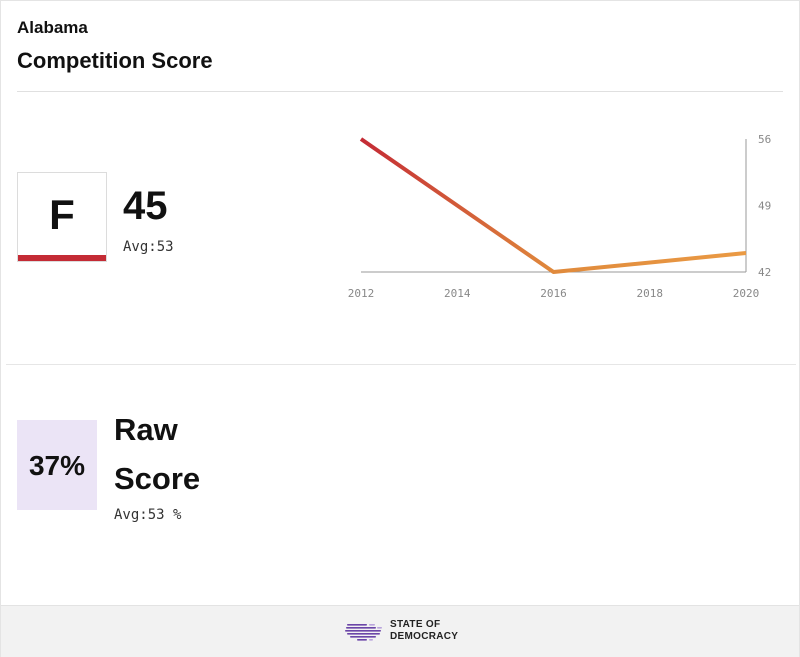 This screenshot has height=657, width=800. I want to click on y-tick-label: 42, so click(764, 272).